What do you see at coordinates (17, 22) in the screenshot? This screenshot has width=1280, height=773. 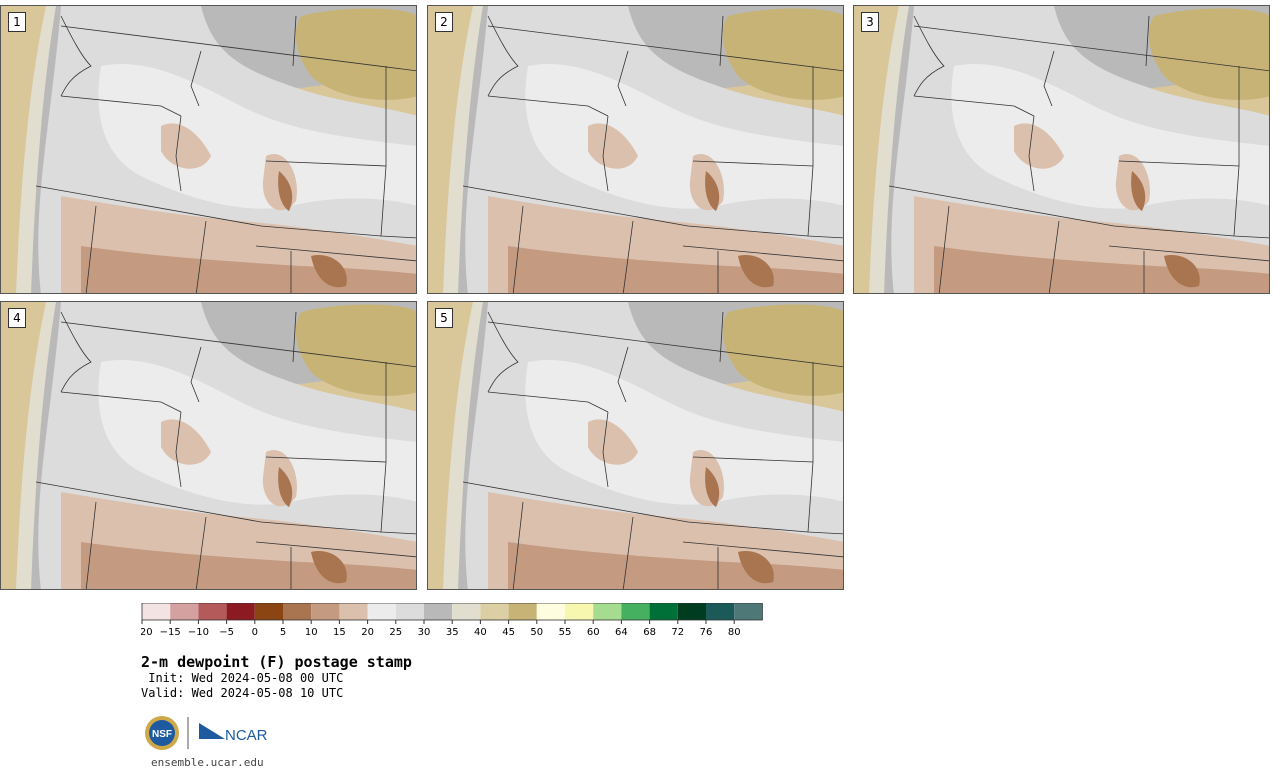 I see `panel-label-1: 1` at bounding box center [17, 22].